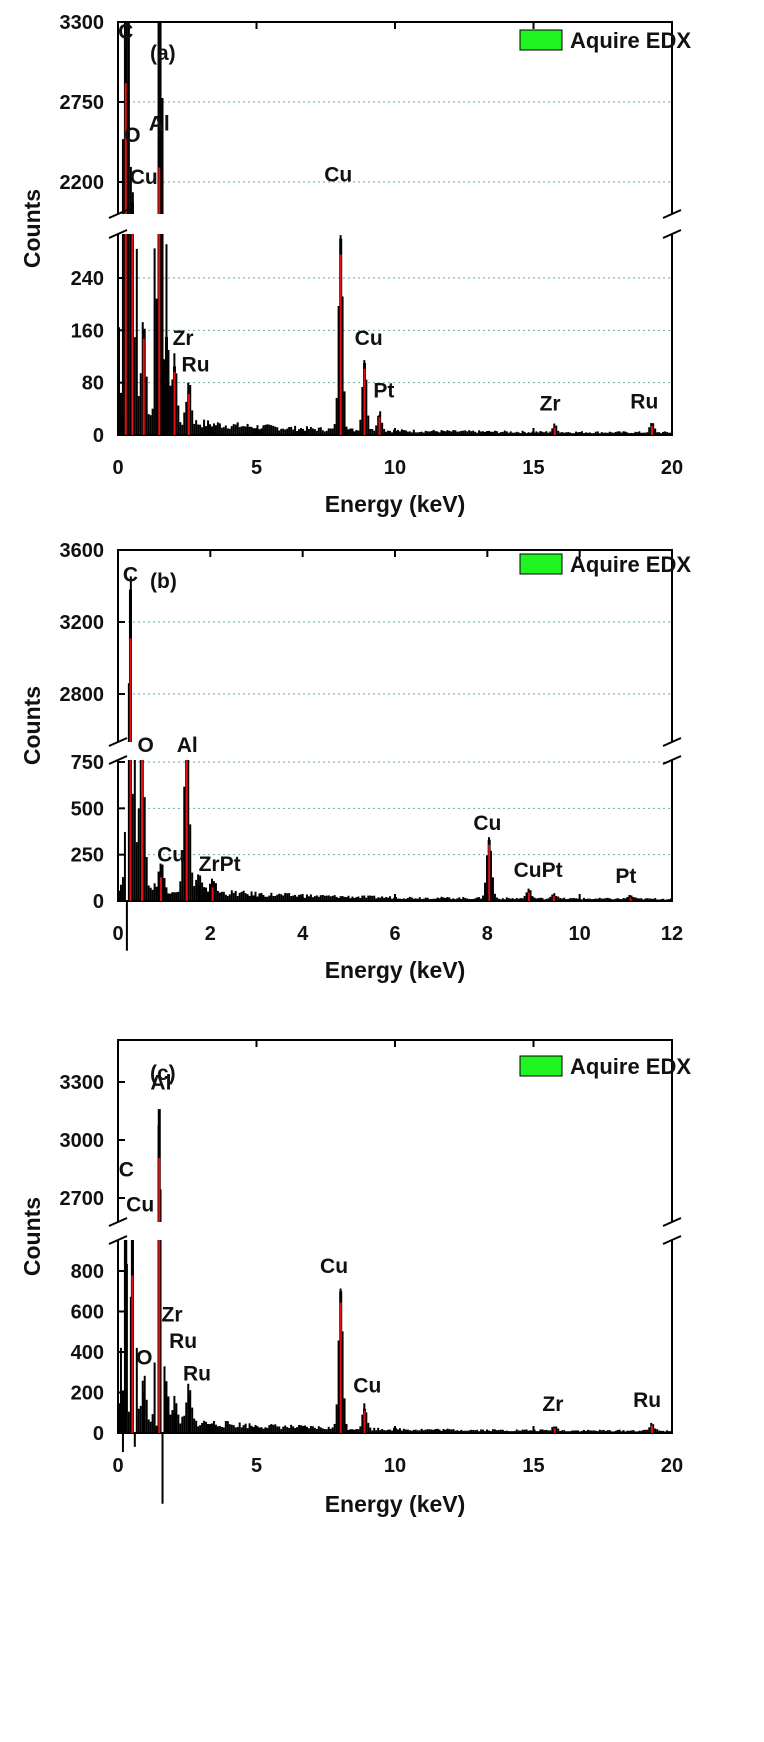 The width and height of the screenshot is (764, 1742). What do you see at coordinates (395, 725) in the screenshot?
I see `plot-frame` at bounding box center [395, 725].